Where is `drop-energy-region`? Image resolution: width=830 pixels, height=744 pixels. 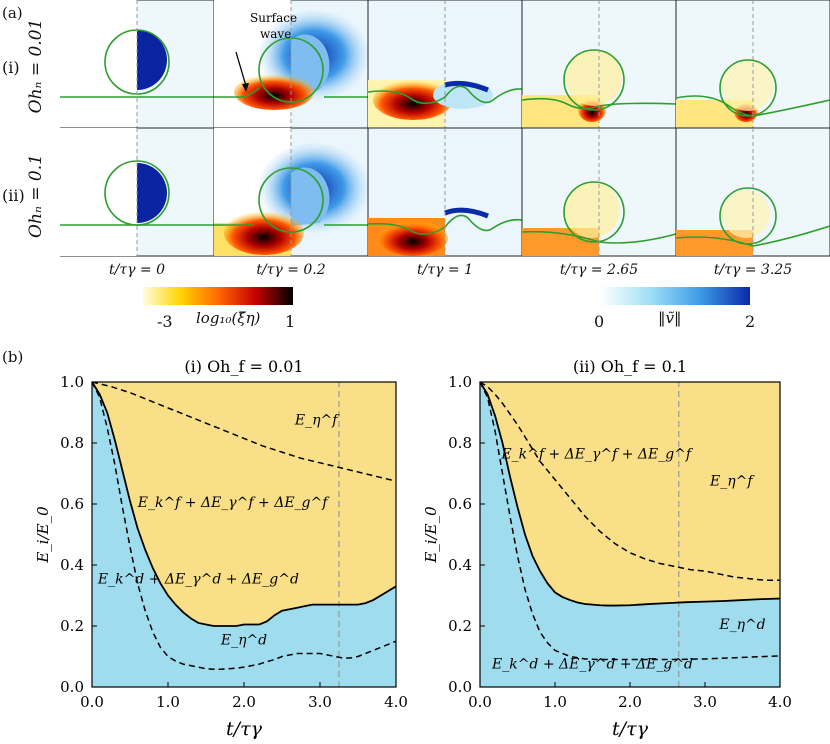
drop-energy-region is located at coordinates (630, 534).